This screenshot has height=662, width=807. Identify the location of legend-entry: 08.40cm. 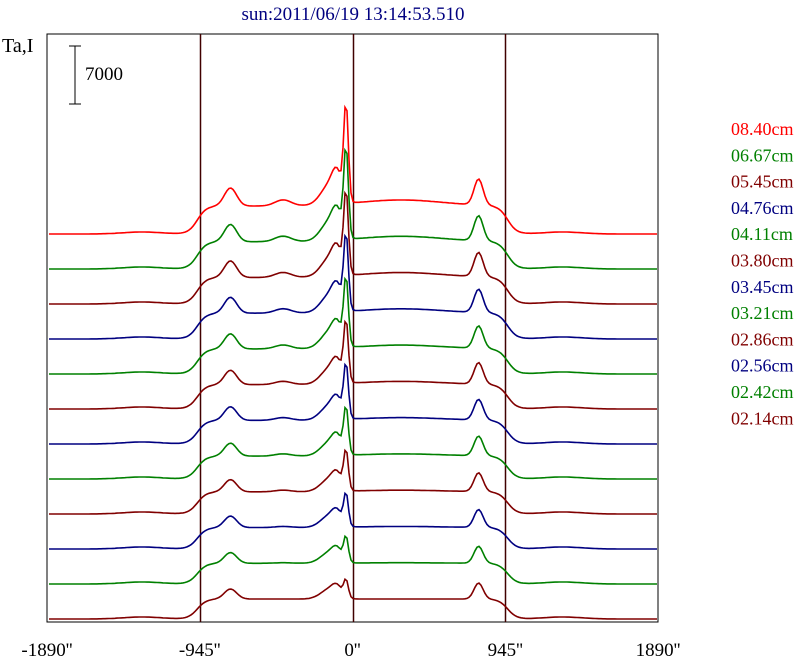
(762, 129).